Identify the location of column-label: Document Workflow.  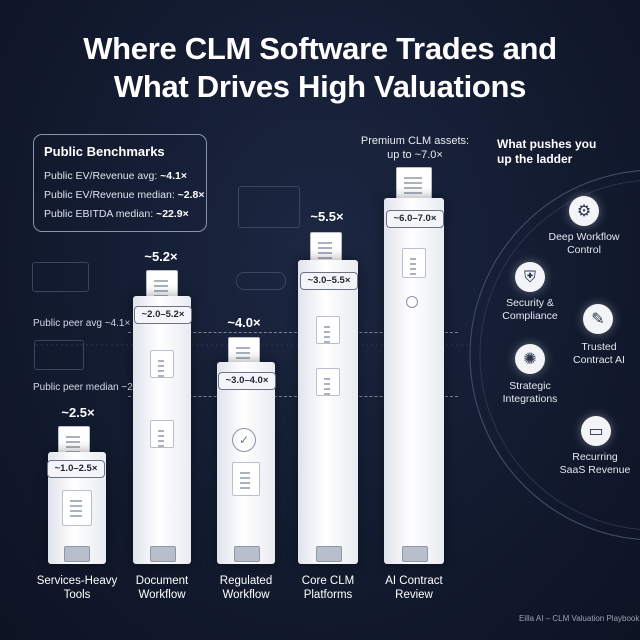
(162, 588).